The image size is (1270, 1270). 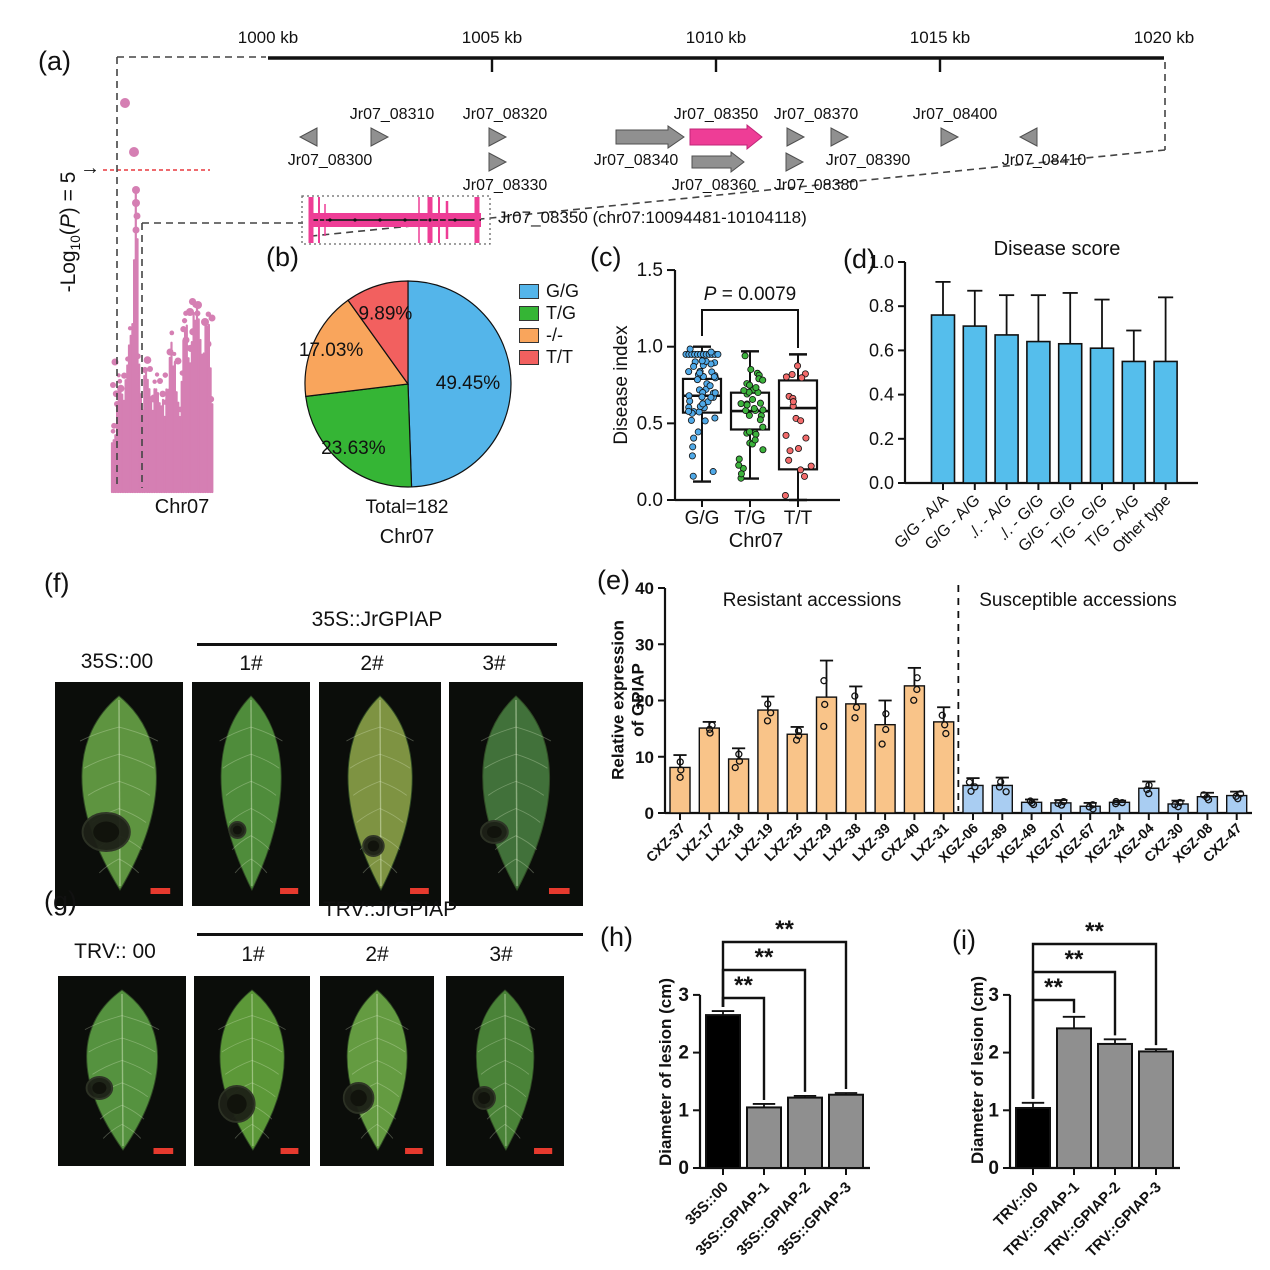 I want to click on legend-label: T/G, so click(x=561, y=312).